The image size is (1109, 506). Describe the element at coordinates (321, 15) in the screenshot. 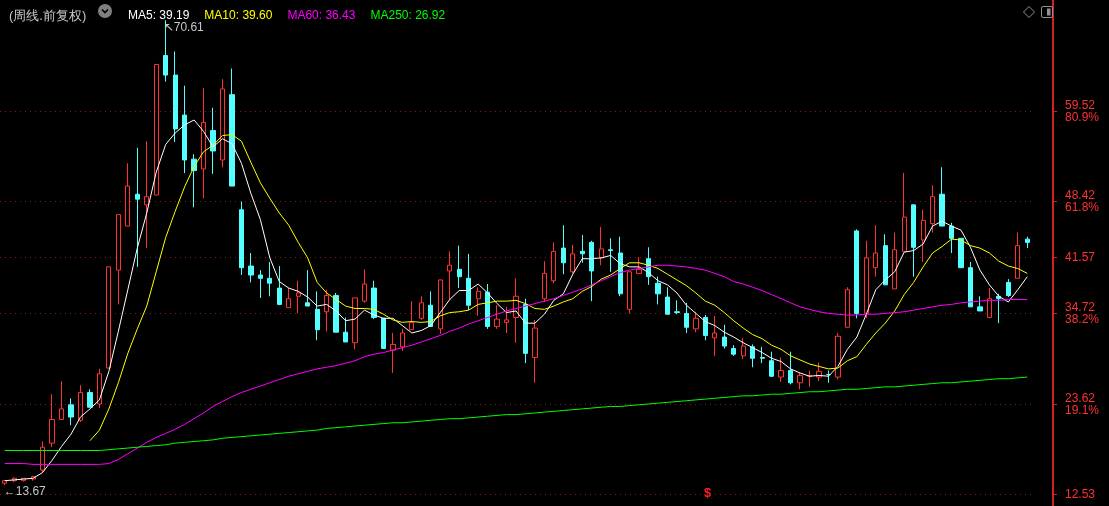

I see `text: MA60: 36.43` at that location.